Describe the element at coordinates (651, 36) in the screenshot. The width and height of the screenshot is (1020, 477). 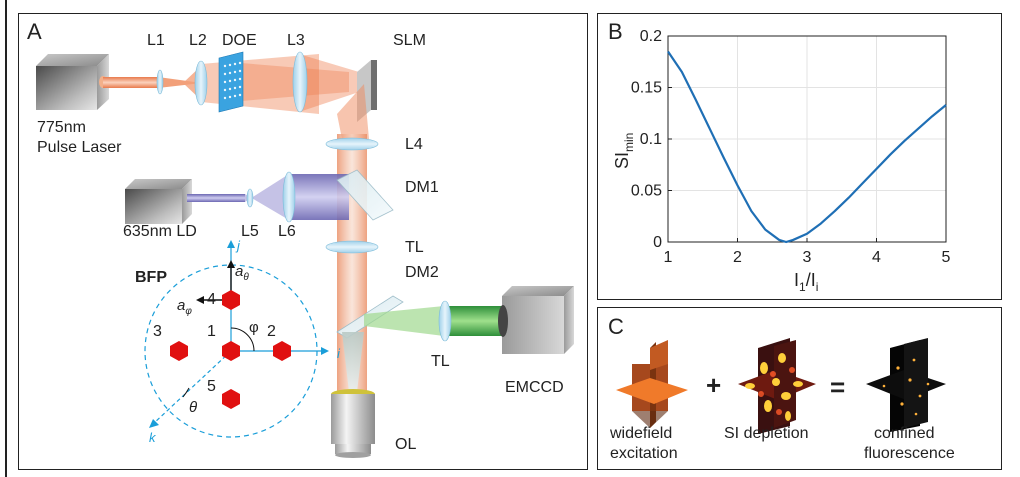
I see `y-tick-label: 0.2` at that location.